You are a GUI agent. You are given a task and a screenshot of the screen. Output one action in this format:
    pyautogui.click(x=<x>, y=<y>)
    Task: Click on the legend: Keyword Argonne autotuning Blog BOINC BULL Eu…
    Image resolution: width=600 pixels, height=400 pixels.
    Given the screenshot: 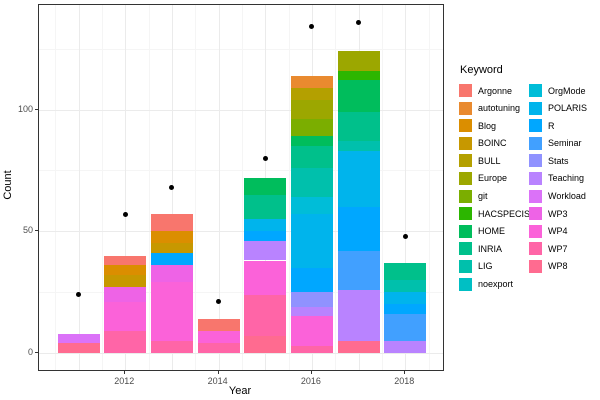 What is the action you would take?
    pyautogui.click(x=529, y=180)
    